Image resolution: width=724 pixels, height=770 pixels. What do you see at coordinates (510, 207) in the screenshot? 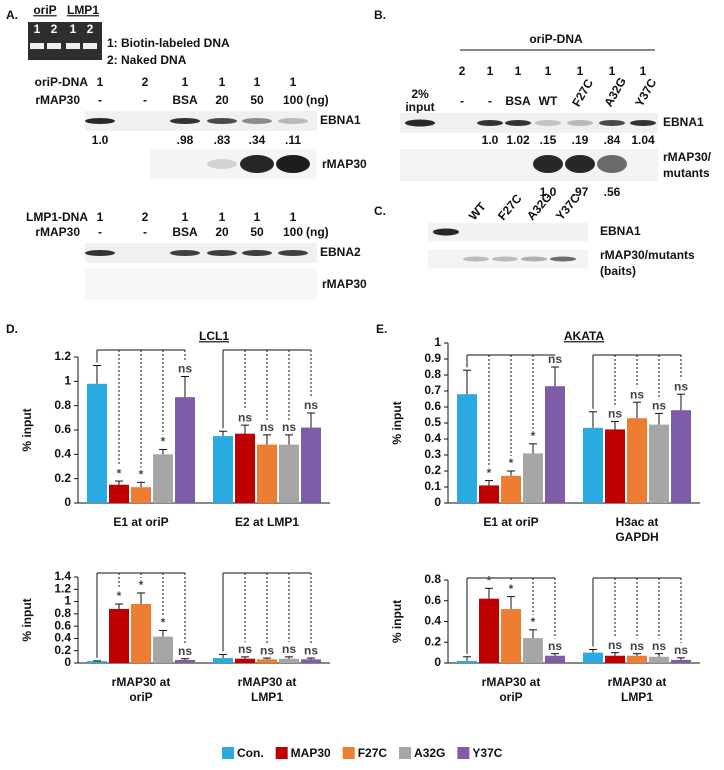
I see `lane-label: F27C` at bounding box center [510, 207].